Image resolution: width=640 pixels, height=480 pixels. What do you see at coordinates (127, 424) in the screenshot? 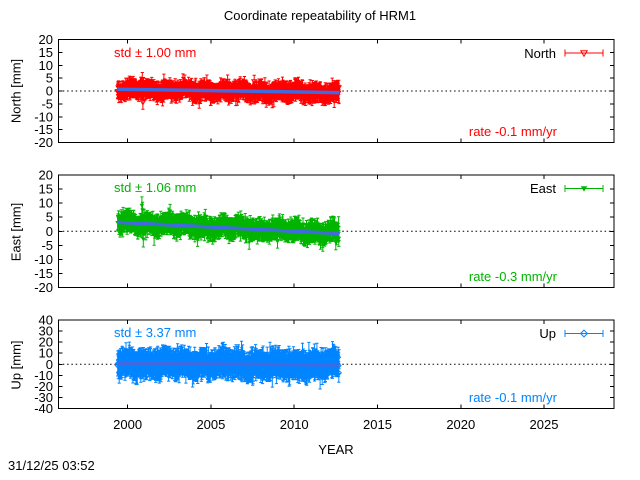
I see `x-tick-label: 2000` at bounding box center [127, 424].